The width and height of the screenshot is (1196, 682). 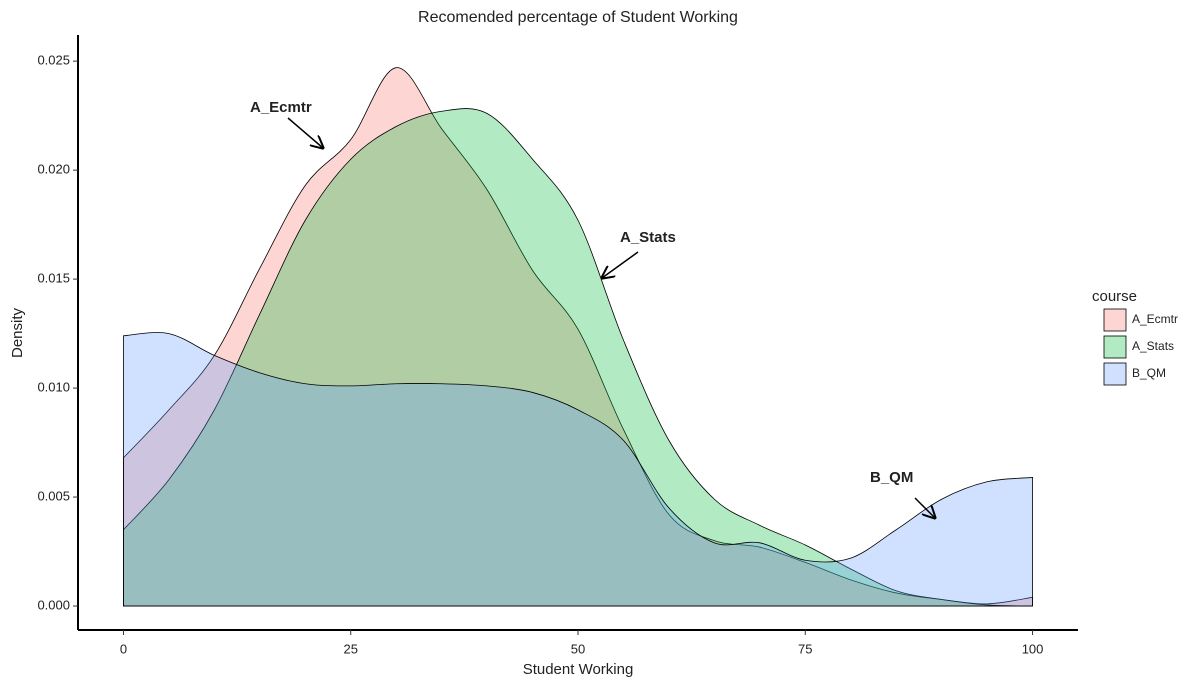 What do you see at coordinates (891, 477) in the screenshot?
I see `annotation: B_QM` at bounding box center [891, 477].